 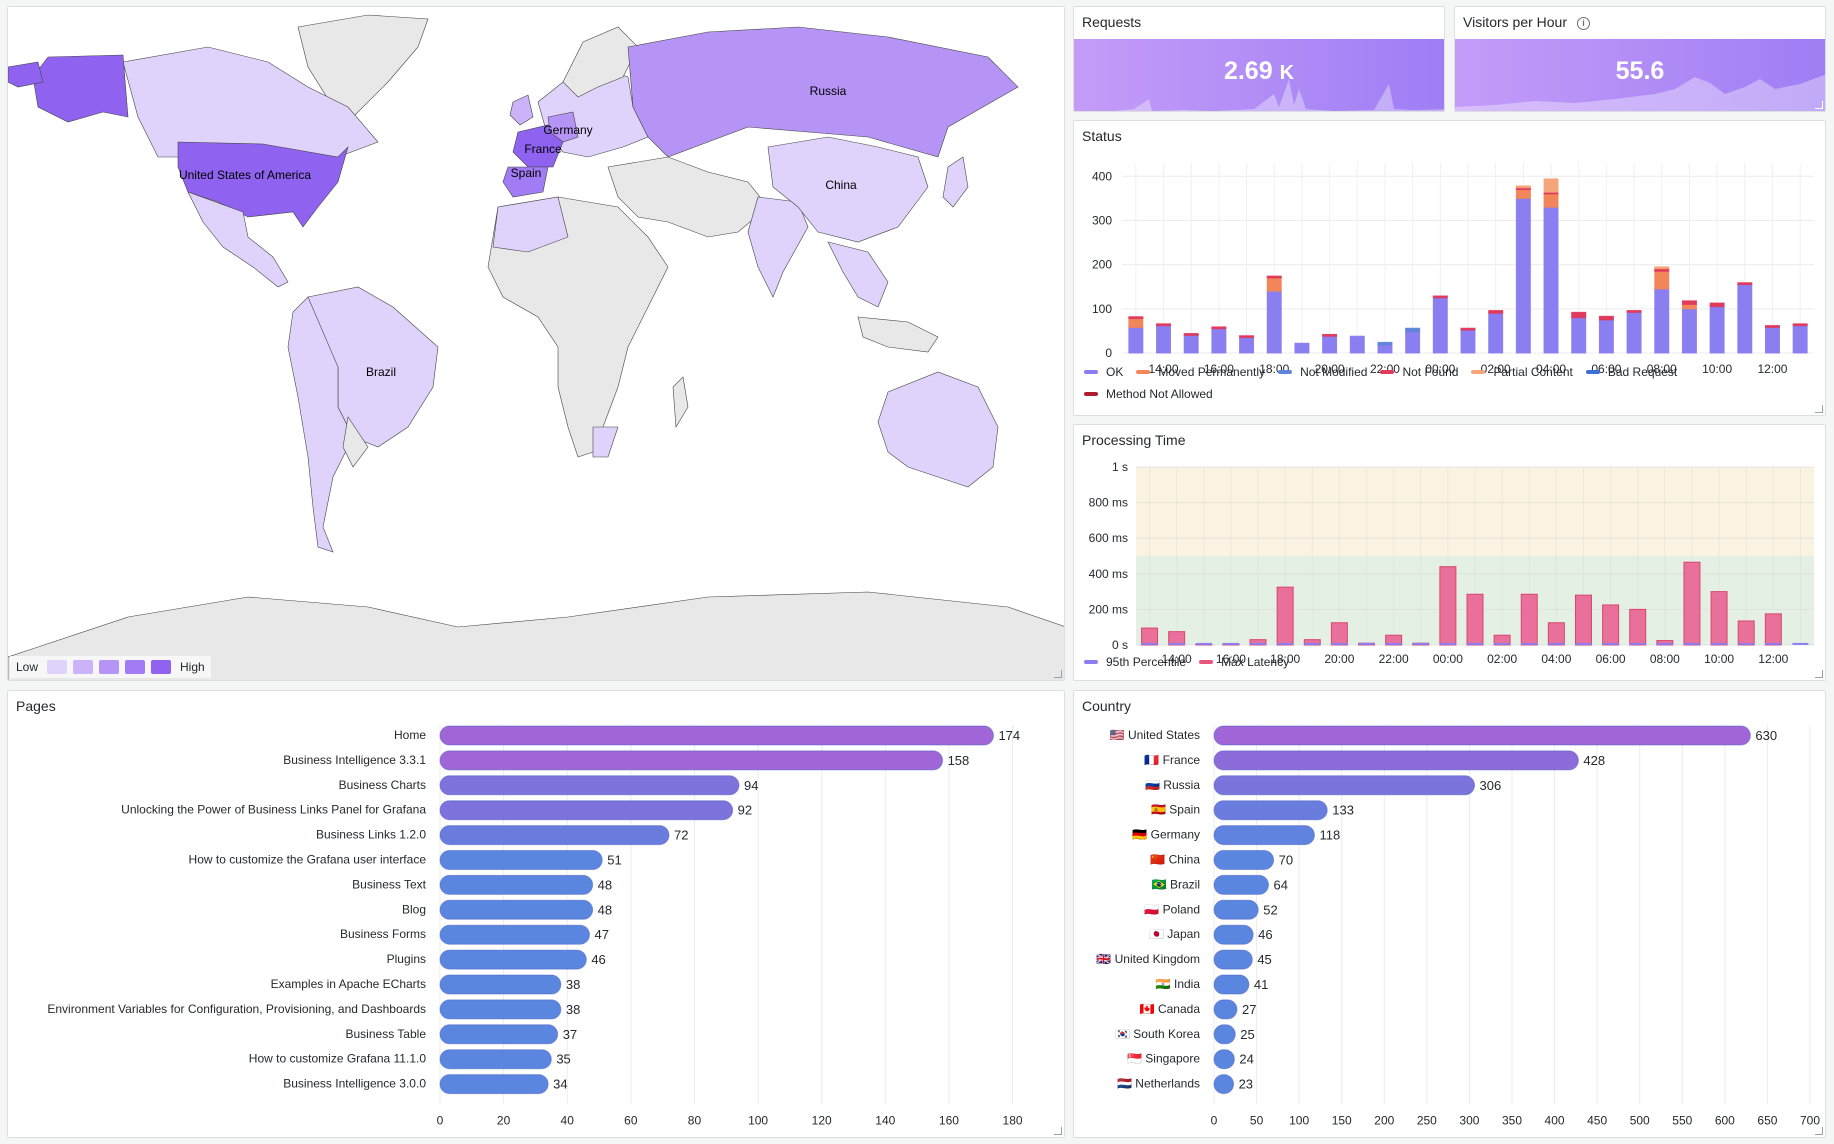 I want to click on map-country-russia, so click(x=823, y=92).